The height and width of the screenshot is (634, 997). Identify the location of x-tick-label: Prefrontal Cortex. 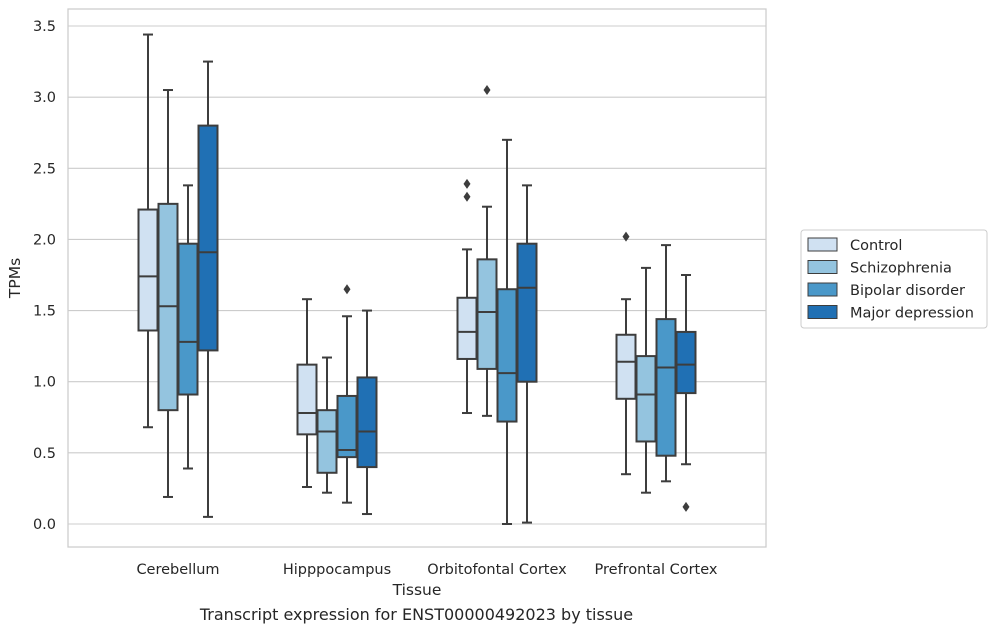
(656, 570).